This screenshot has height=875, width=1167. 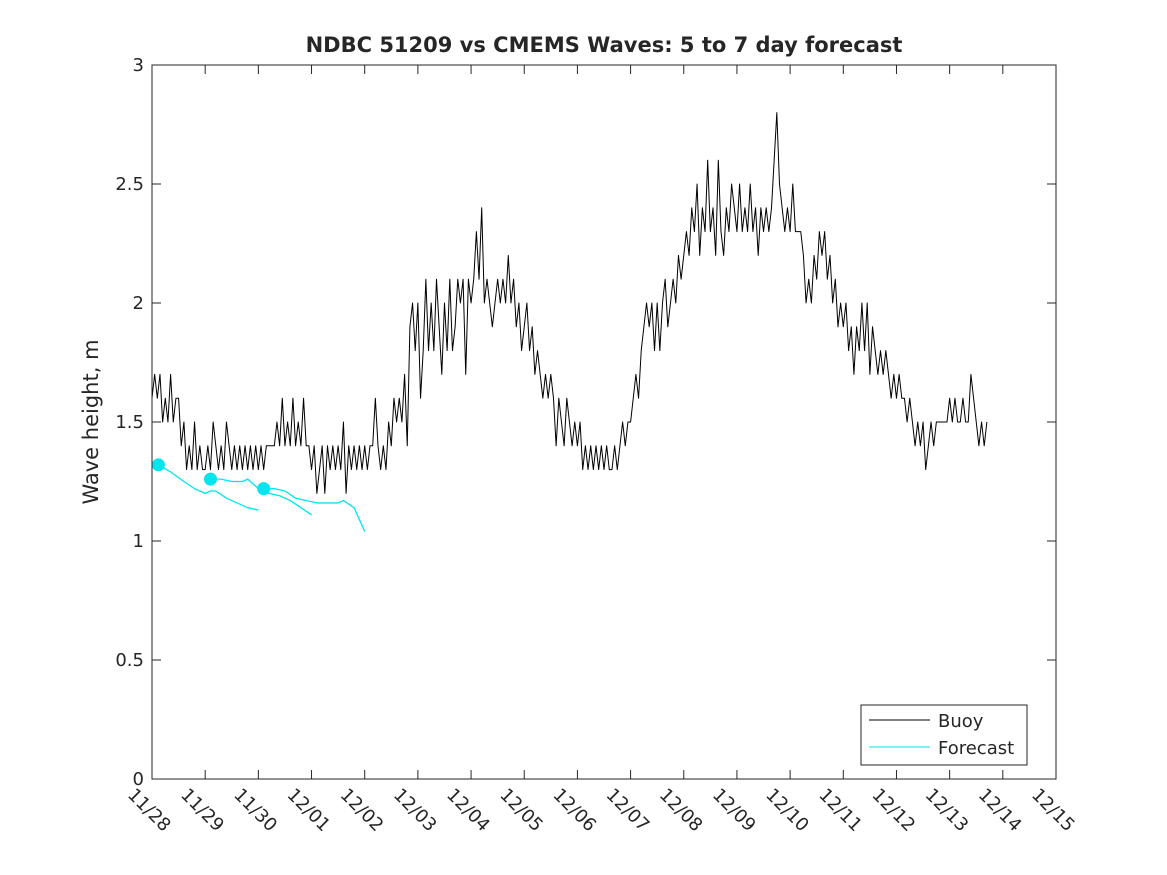 I want to click on legend: Buoy Forecast, so click(x=944, y=735).